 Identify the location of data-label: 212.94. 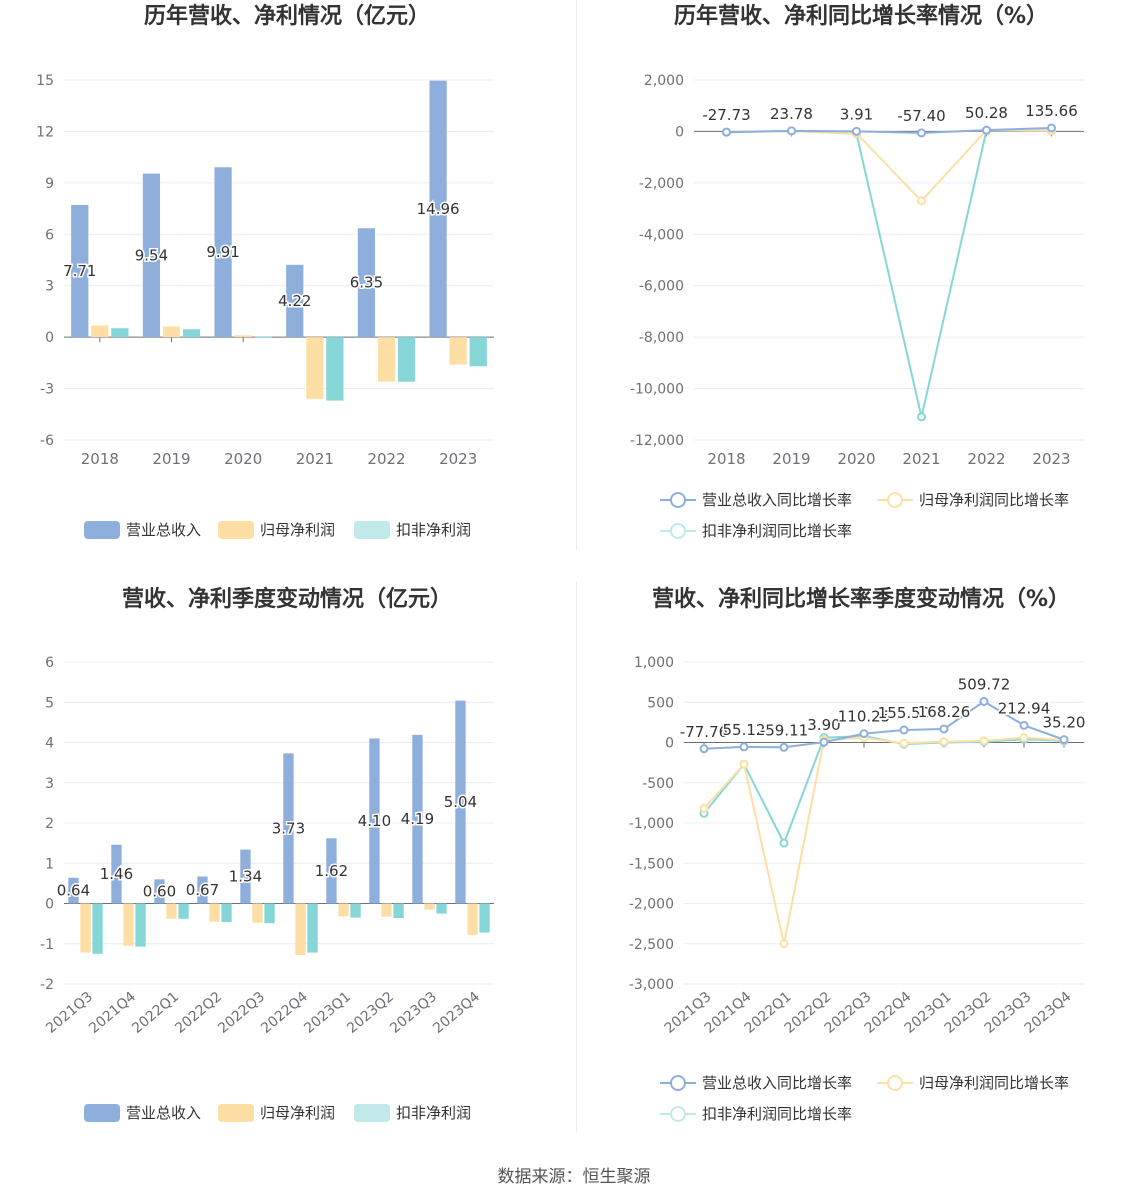
(1024, 708).